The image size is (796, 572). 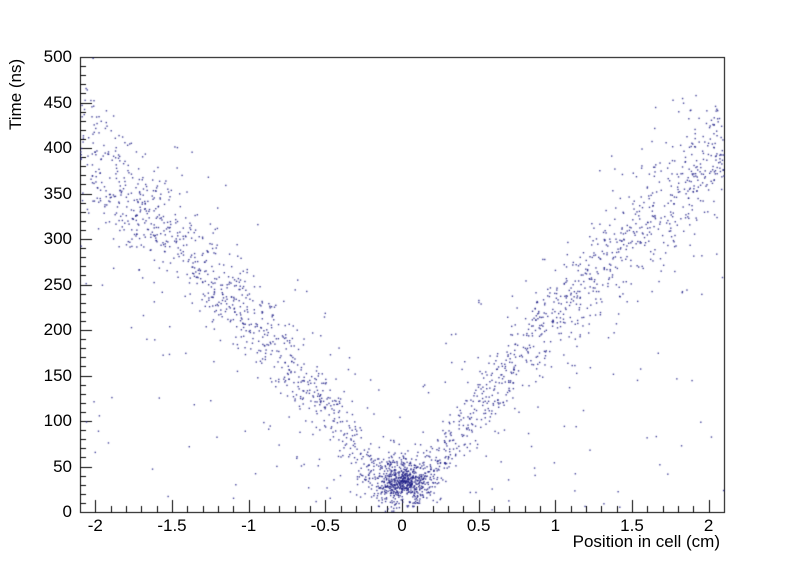 What do you see at coordinates (57, 102) in the screenshot?
I see `y-tick-label: 450` at bounding box center [57, 102].